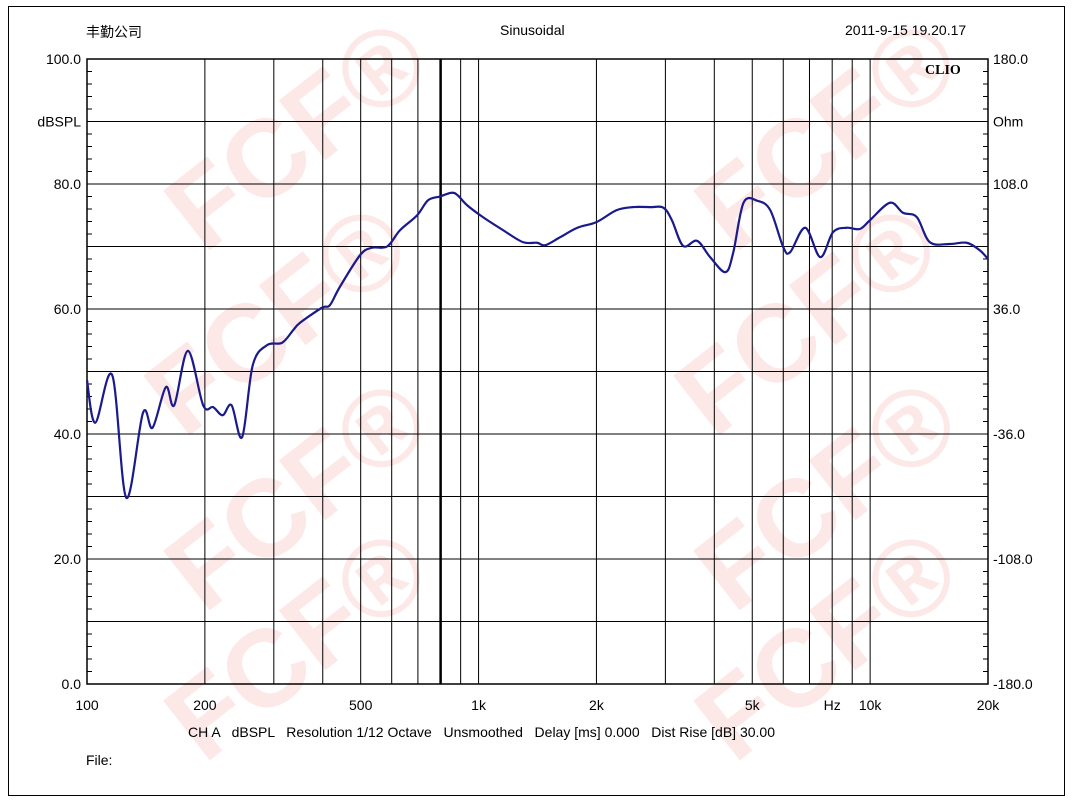 The width and height of the screenshot is (1074, 803). Describe the element at coordinates (753, 705) in the screenshot. I see `x-tick-label: 5k` at that location.